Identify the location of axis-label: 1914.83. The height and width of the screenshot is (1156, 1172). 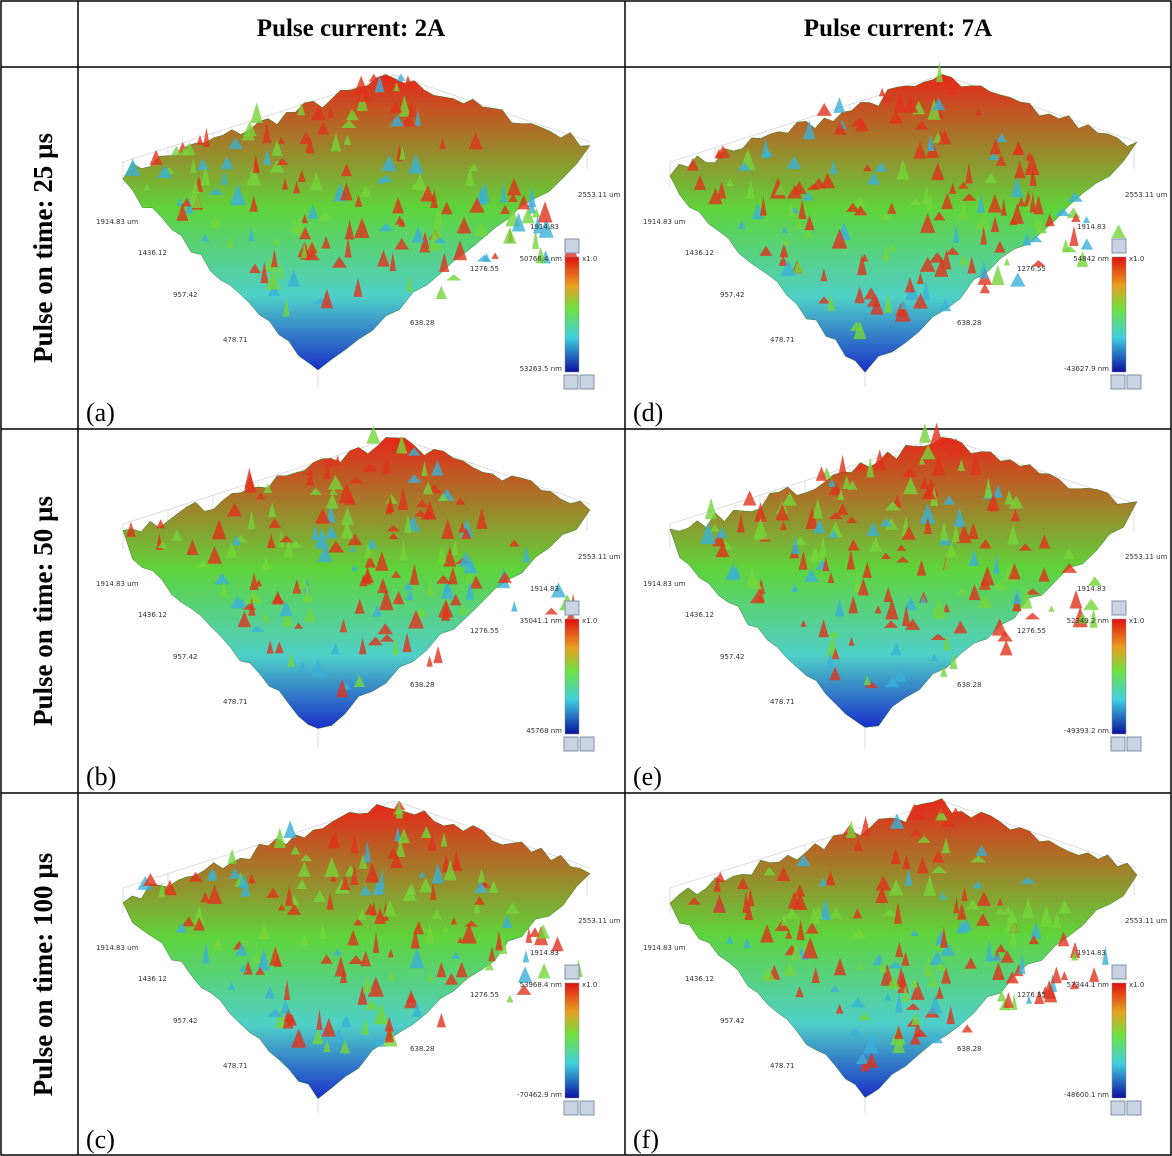
(544, 953).